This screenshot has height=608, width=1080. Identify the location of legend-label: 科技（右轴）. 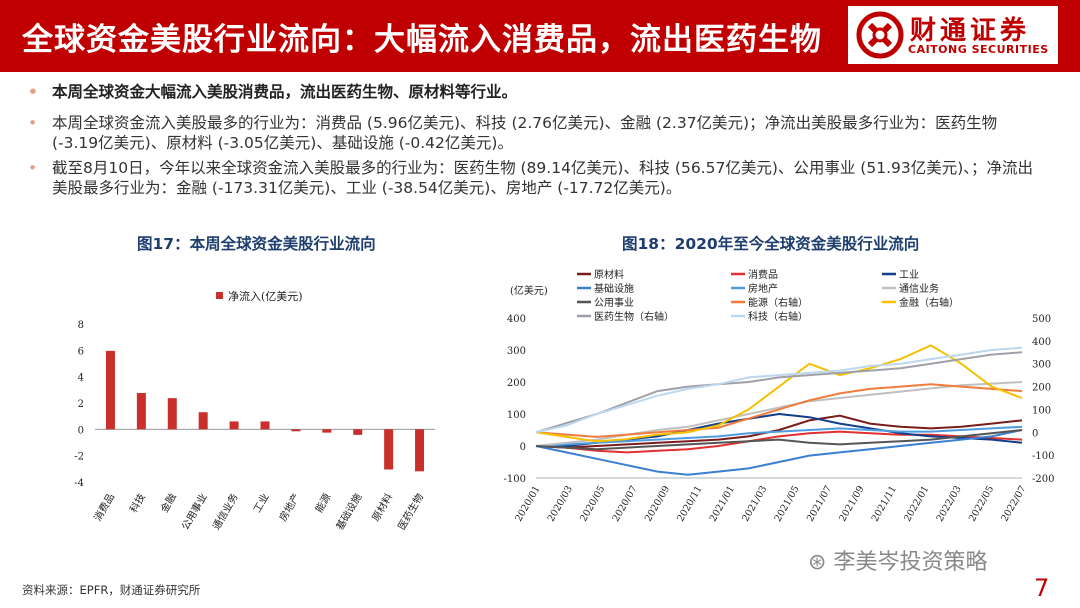
(778, 316).